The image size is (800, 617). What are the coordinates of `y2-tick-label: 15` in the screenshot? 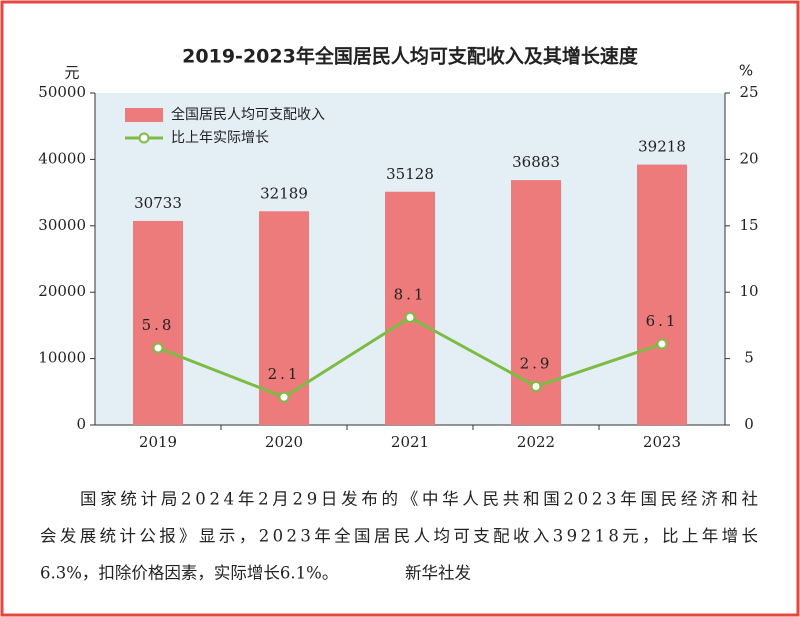 It's located at (748, 225).